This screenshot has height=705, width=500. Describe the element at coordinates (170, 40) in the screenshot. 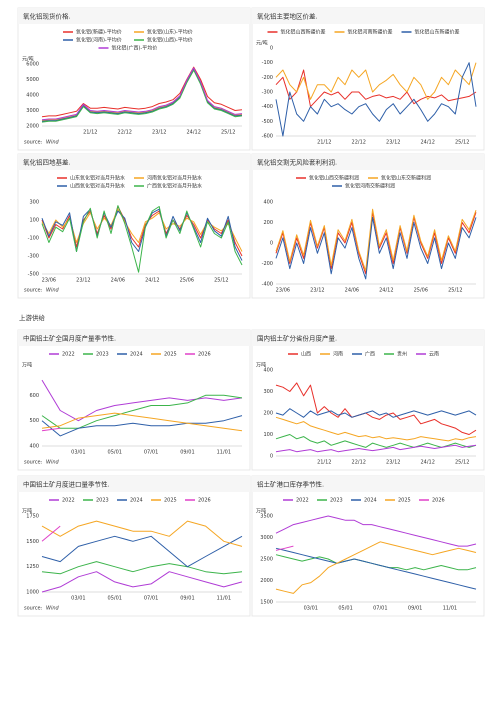

I see `legend-label: 氧化铝(山西)-平均价` at that location.